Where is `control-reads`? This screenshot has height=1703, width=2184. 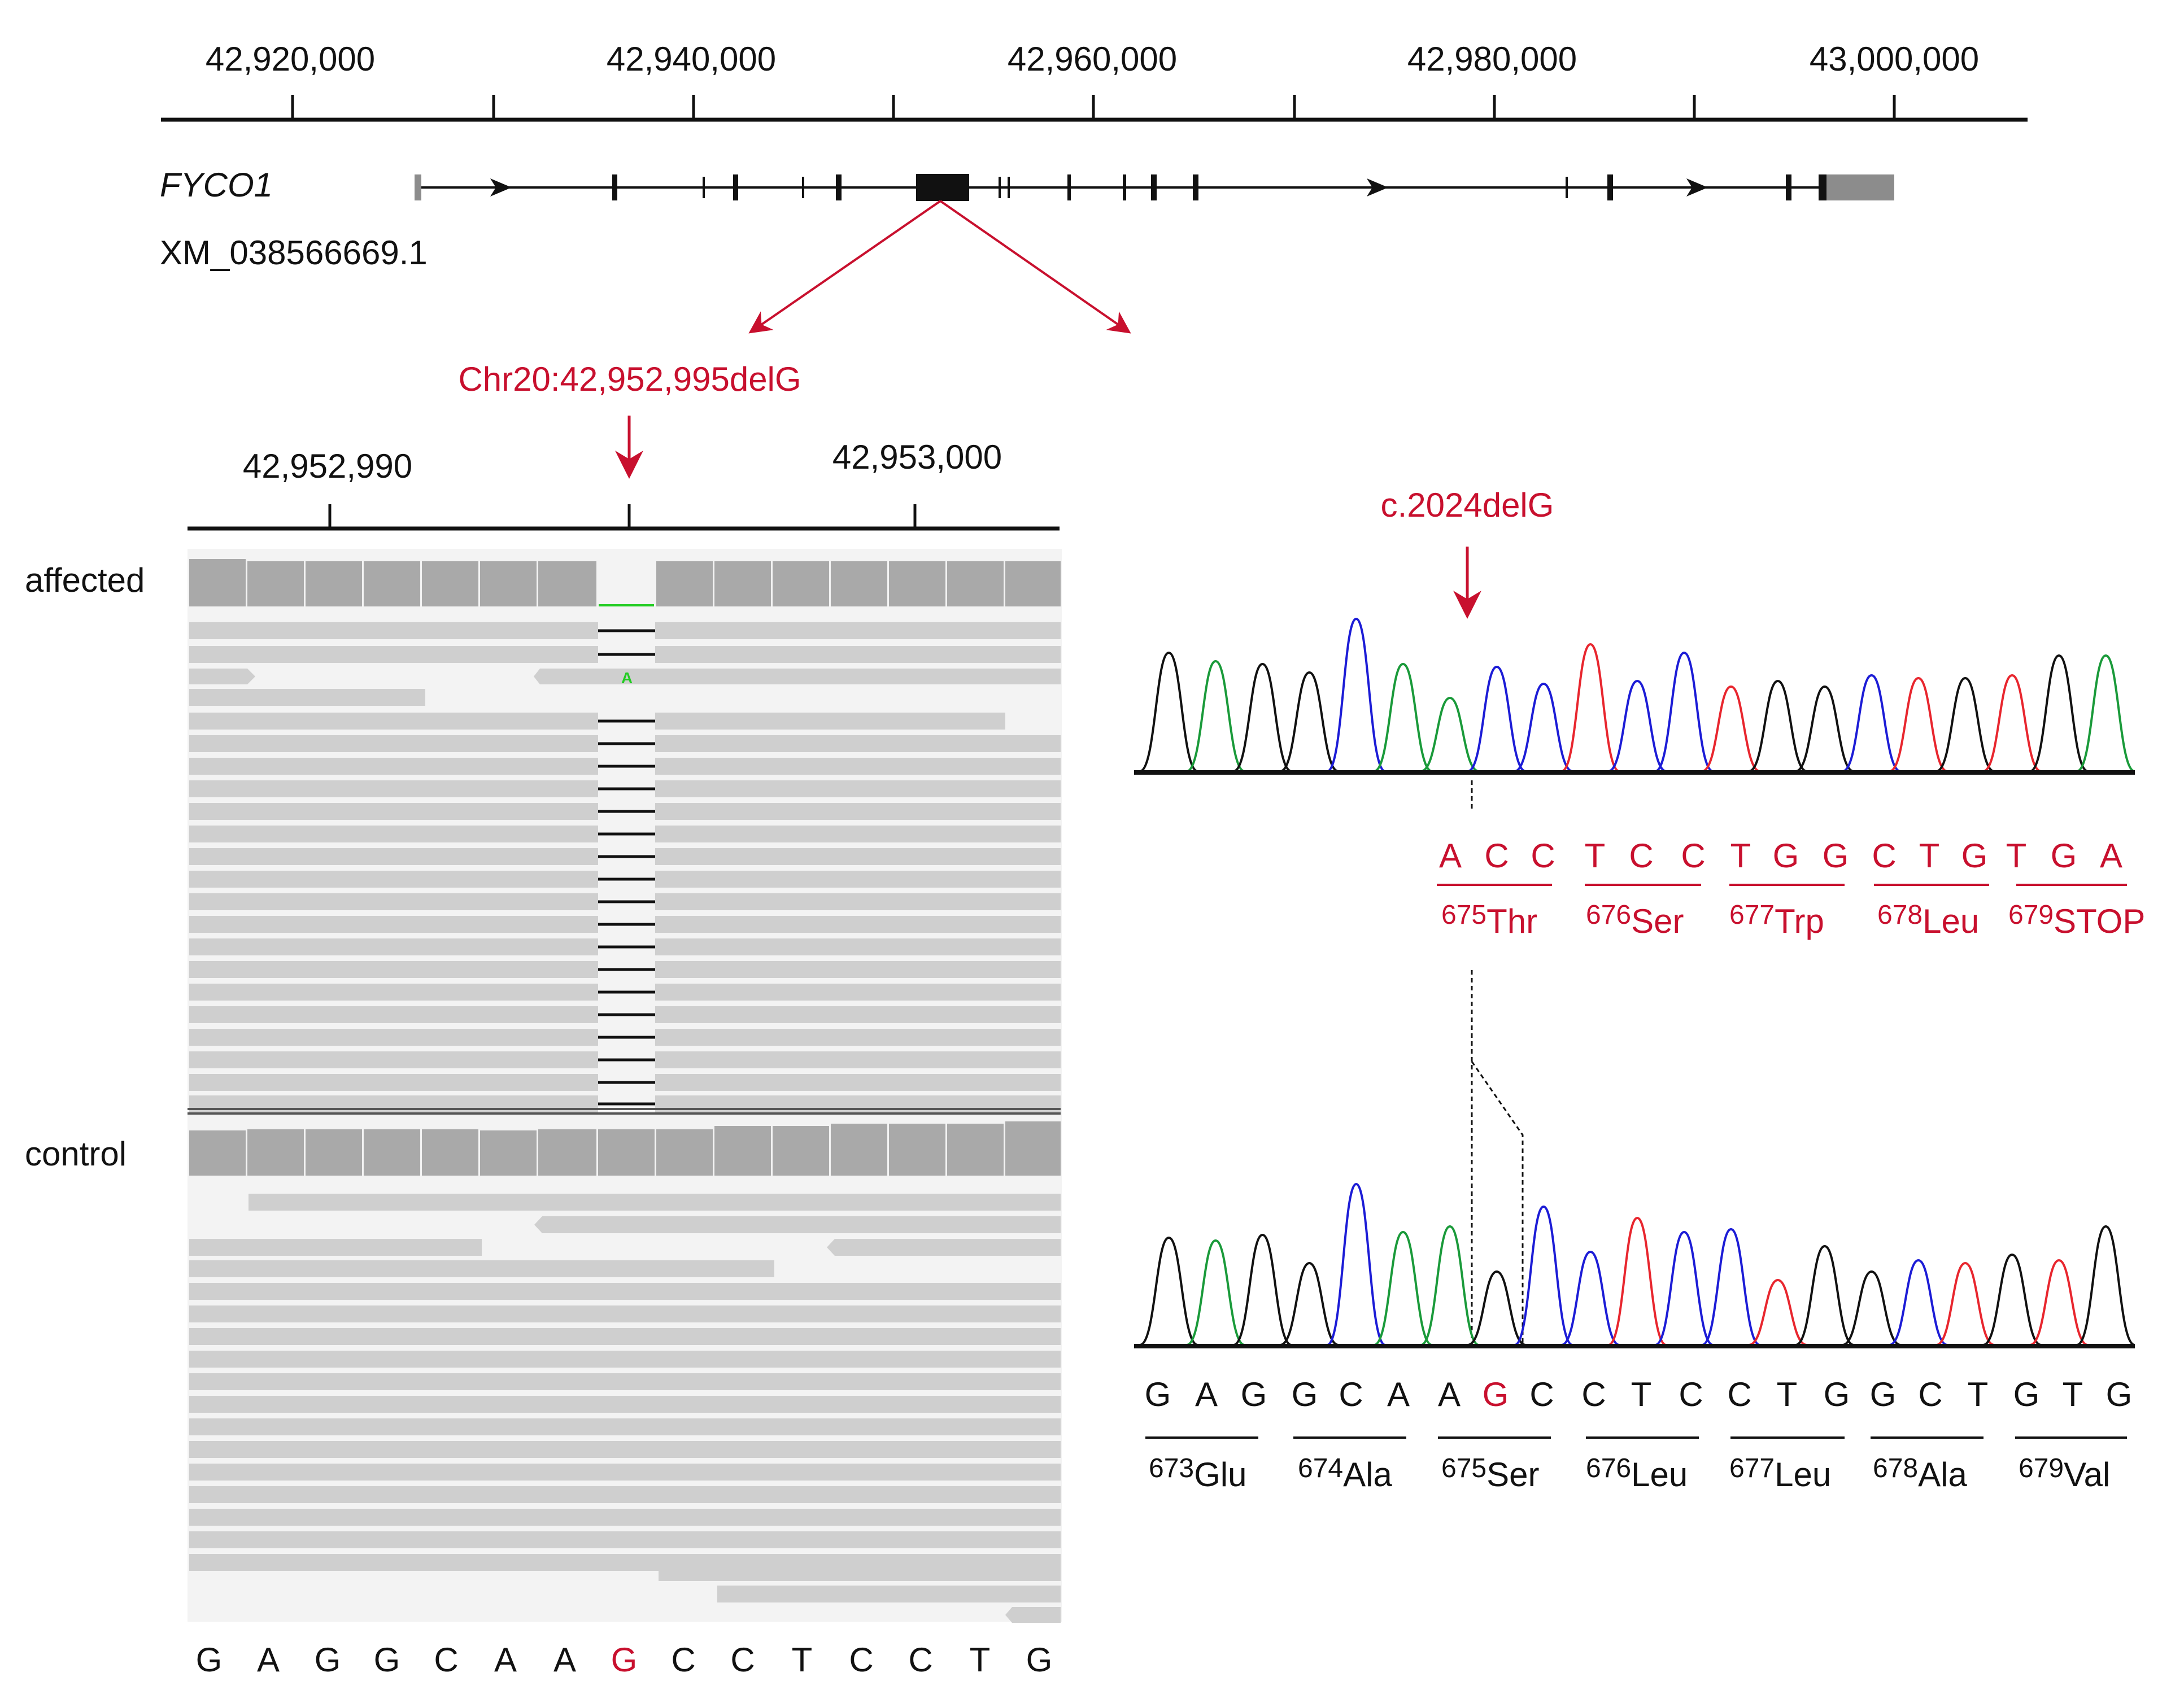
control-reads is located at coordinates (625, 1409).